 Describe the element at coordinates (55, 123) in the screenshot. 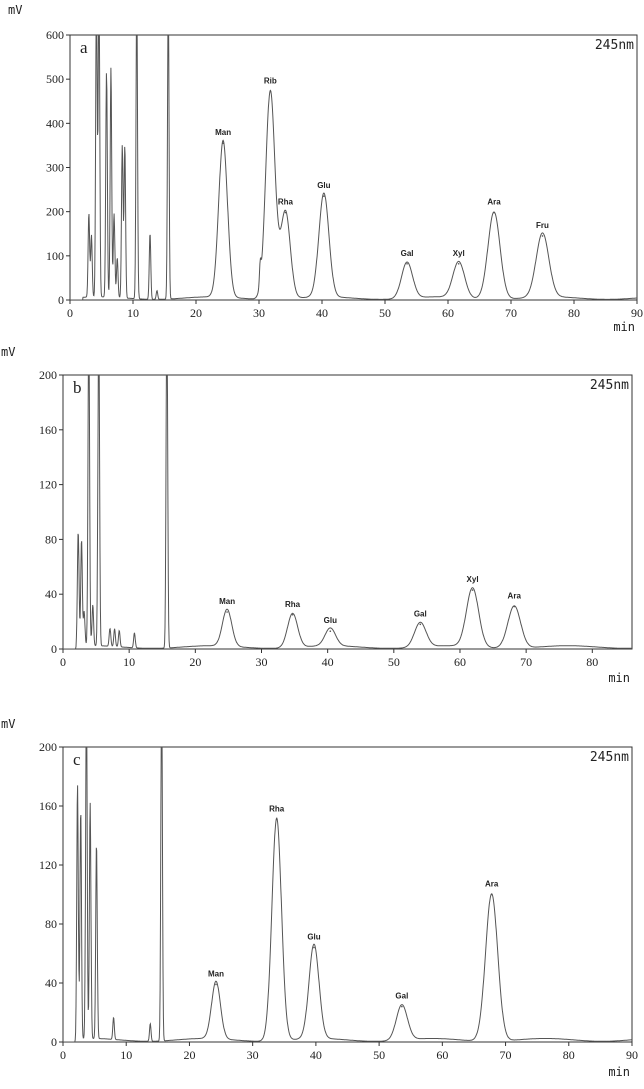

I see `y-tick-label: 400` at that location.